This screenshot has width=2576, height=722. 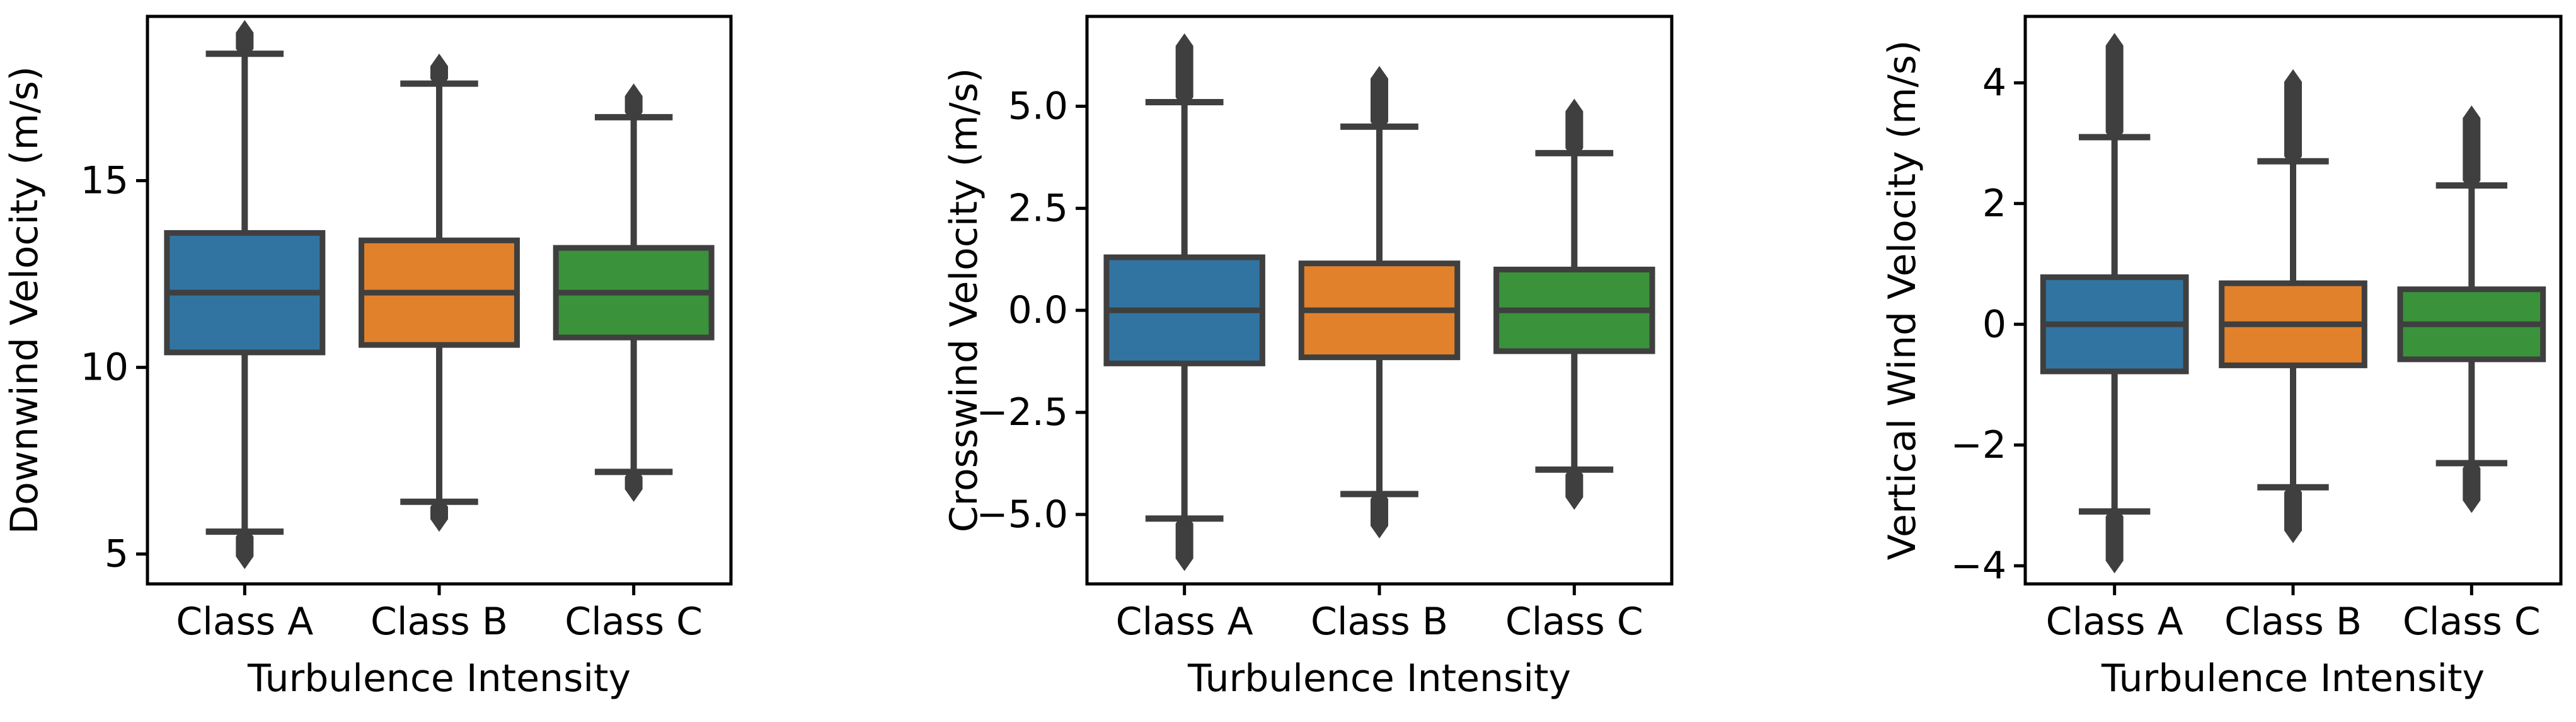 I want to click on y-tick-label: −2.5, so click(x=1022, y=412).